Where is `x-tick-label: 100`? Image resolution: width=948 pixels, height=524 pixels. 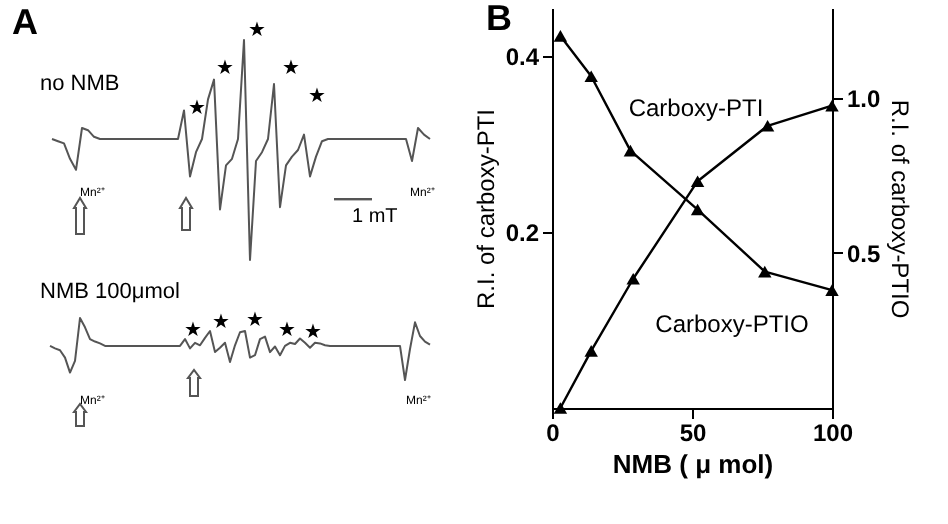 x-tick-label: 100 is located at coordinates (833, 433).